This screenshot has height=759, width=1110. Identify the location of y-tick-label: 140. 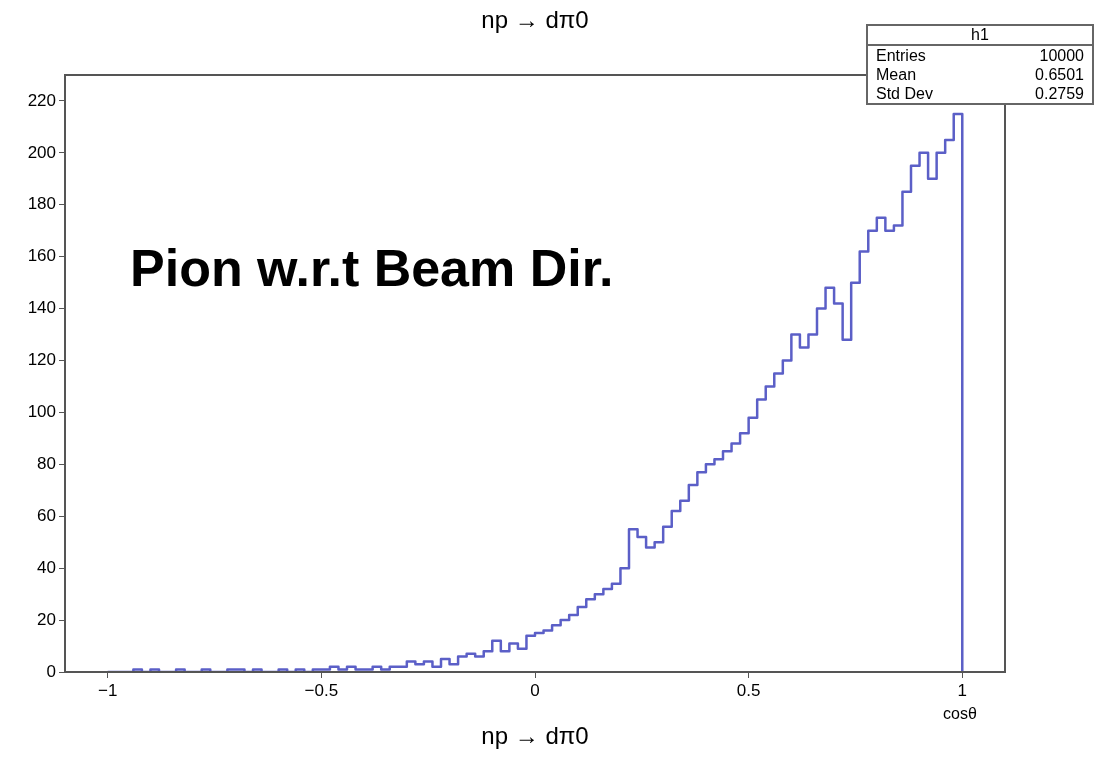
(41, 308).